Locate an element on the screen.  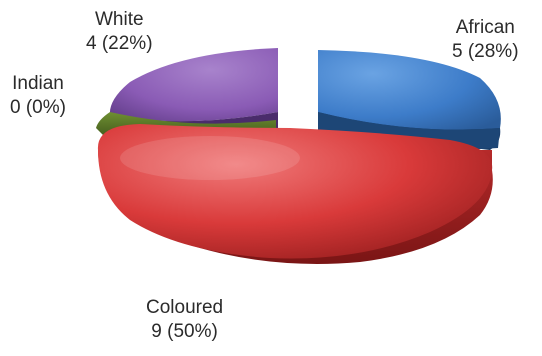
slice-label-african-name: African is located at coordinates (485, 27).